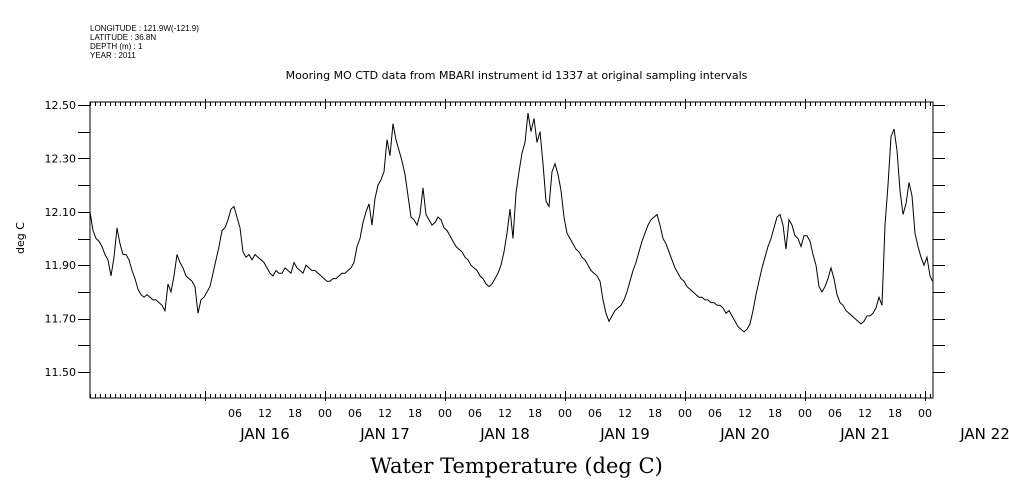  I want to click on y-tick-label: 11.90, so click(61, 265).